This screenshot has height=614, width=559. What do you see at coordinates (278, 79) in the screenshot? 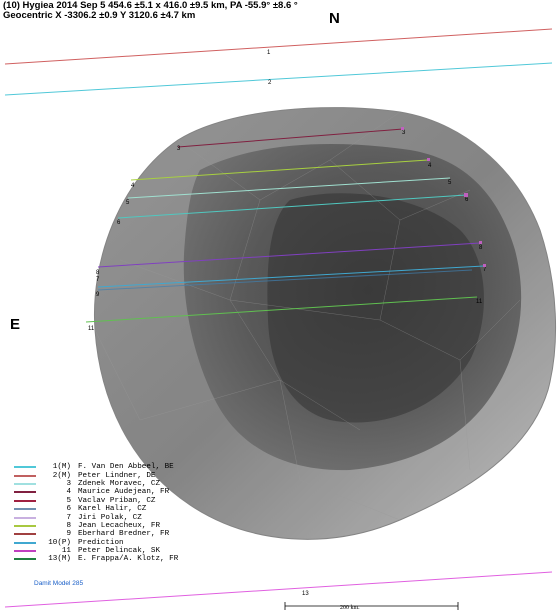
I see `chord-2: 2` at bounding box center [278, 79].